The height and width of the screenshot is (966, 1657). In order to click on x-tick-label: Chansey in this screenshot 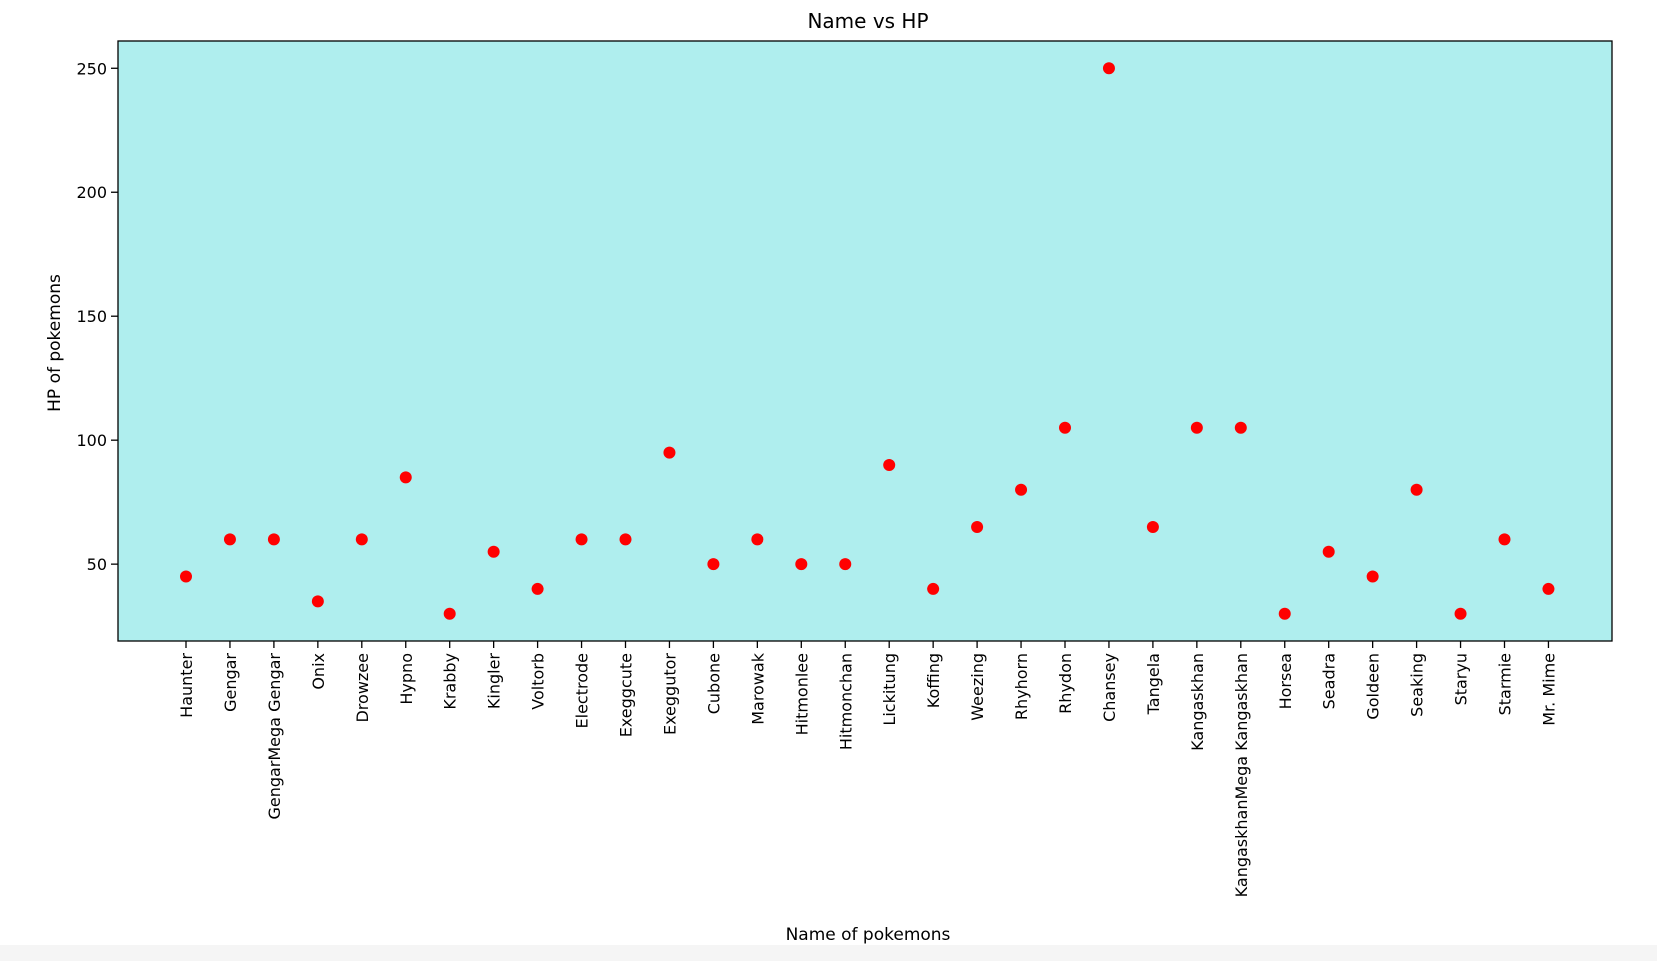, I will do `click(1109, 687)`.